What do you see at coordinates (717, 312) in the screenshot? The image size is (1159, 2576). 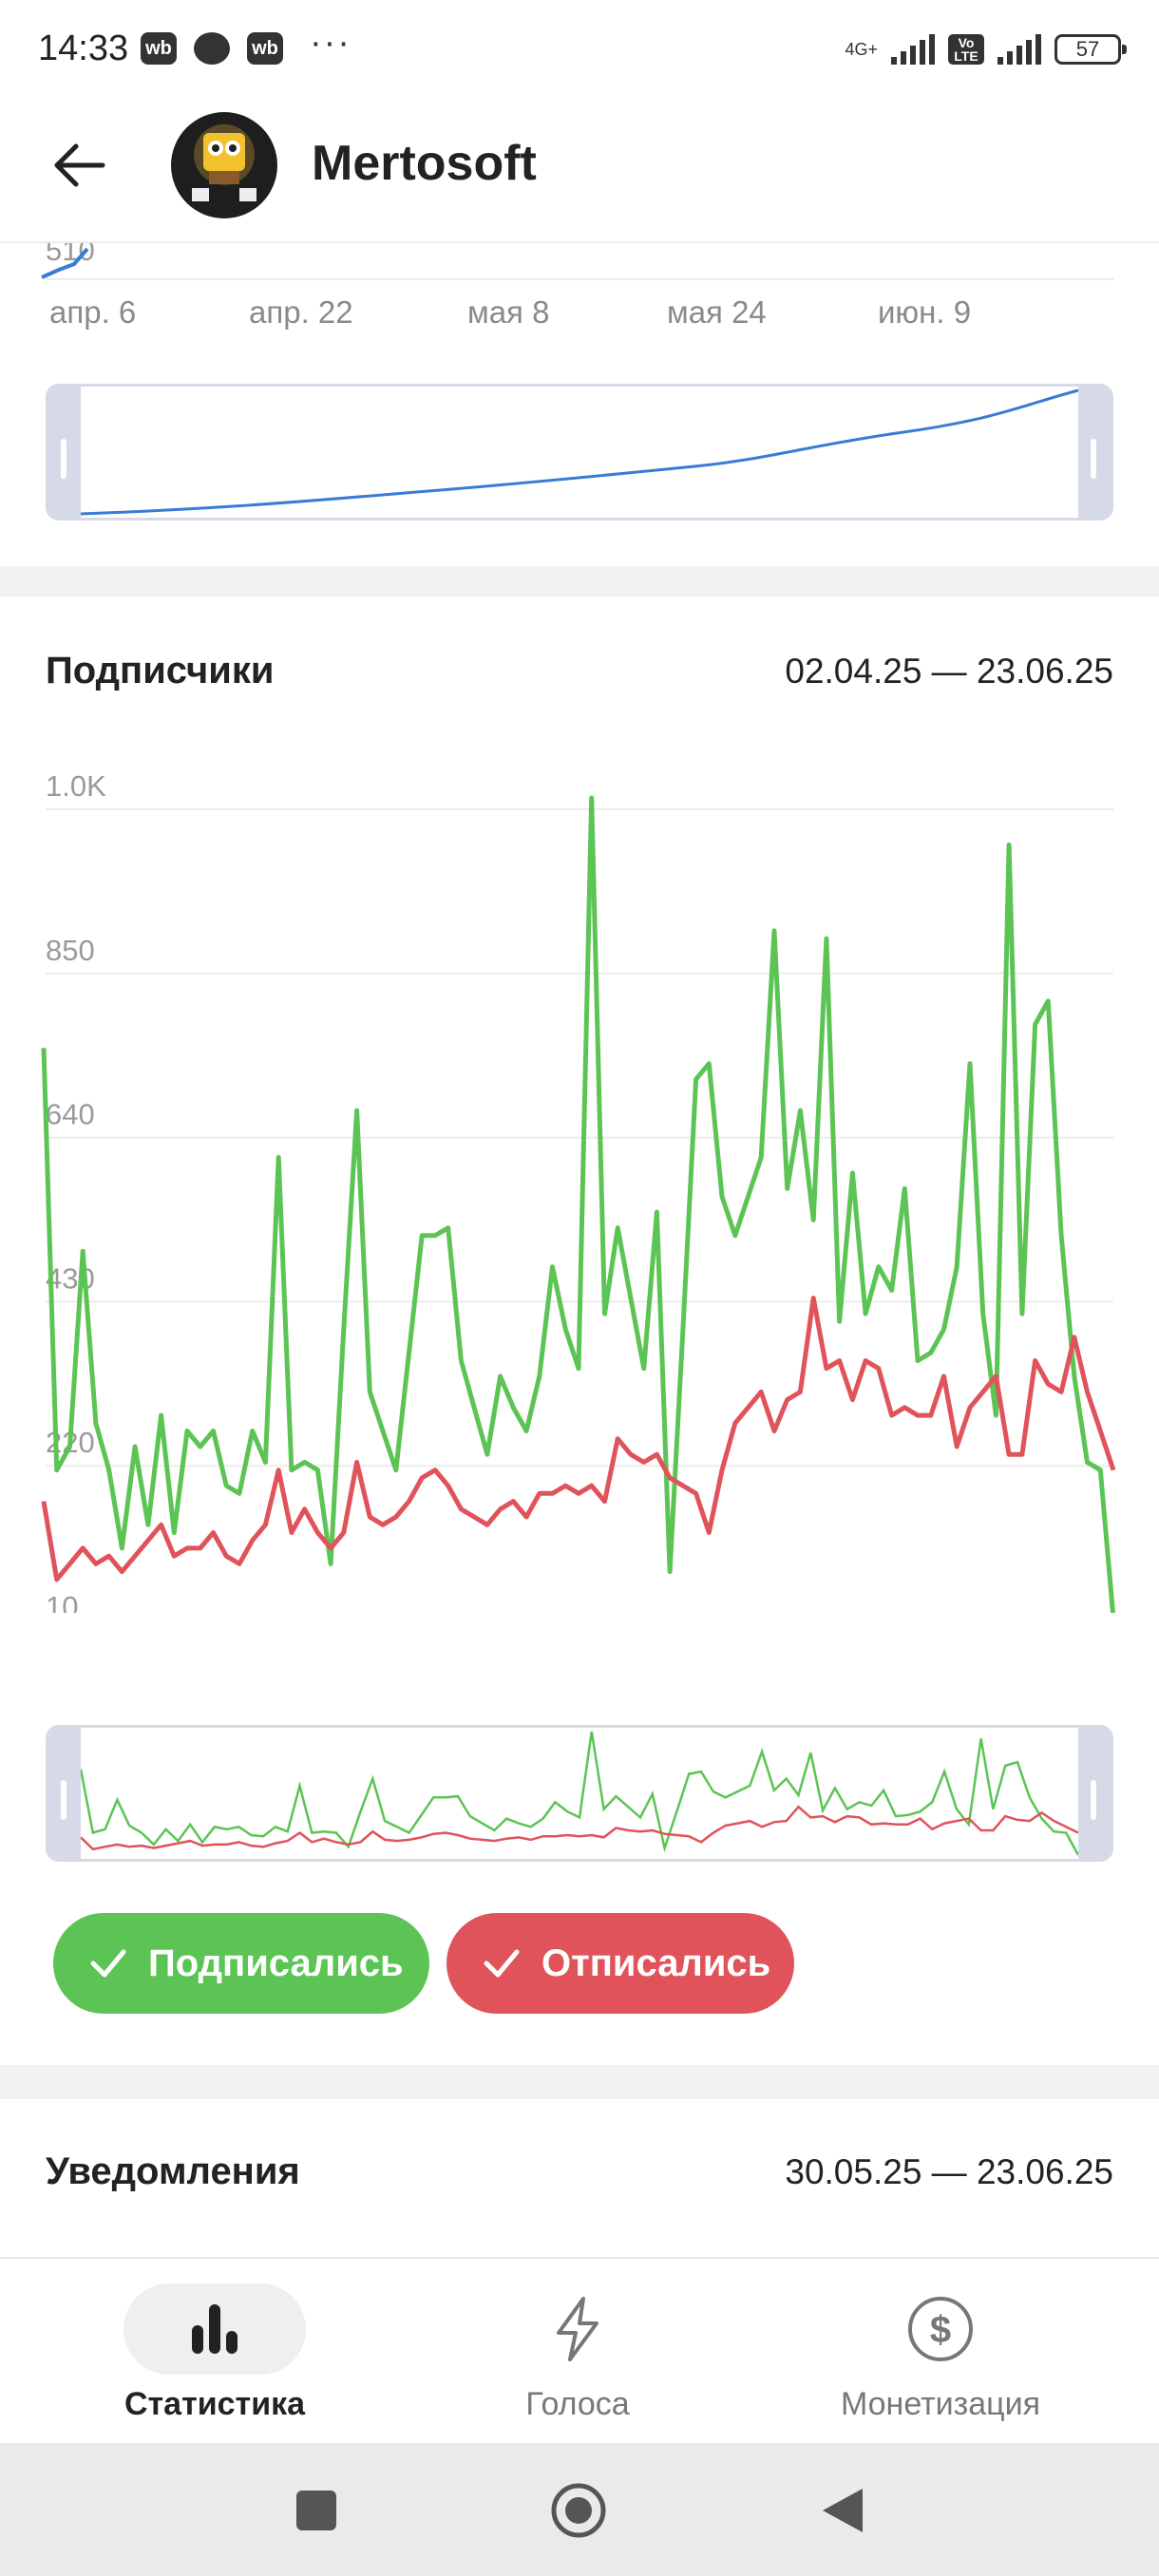 I see `top-x-tick: мая 24` at bounding box center [717, 312].